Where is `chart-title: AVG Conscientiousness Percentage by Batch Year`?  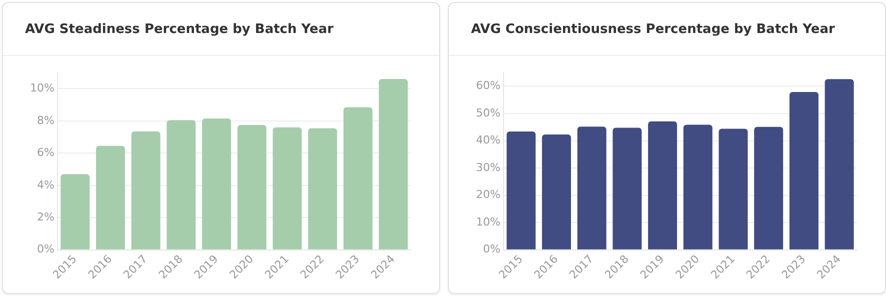
chart-title: AVG Conscientiousness Percentage by Batch Year is located at coordinates (667, 29).